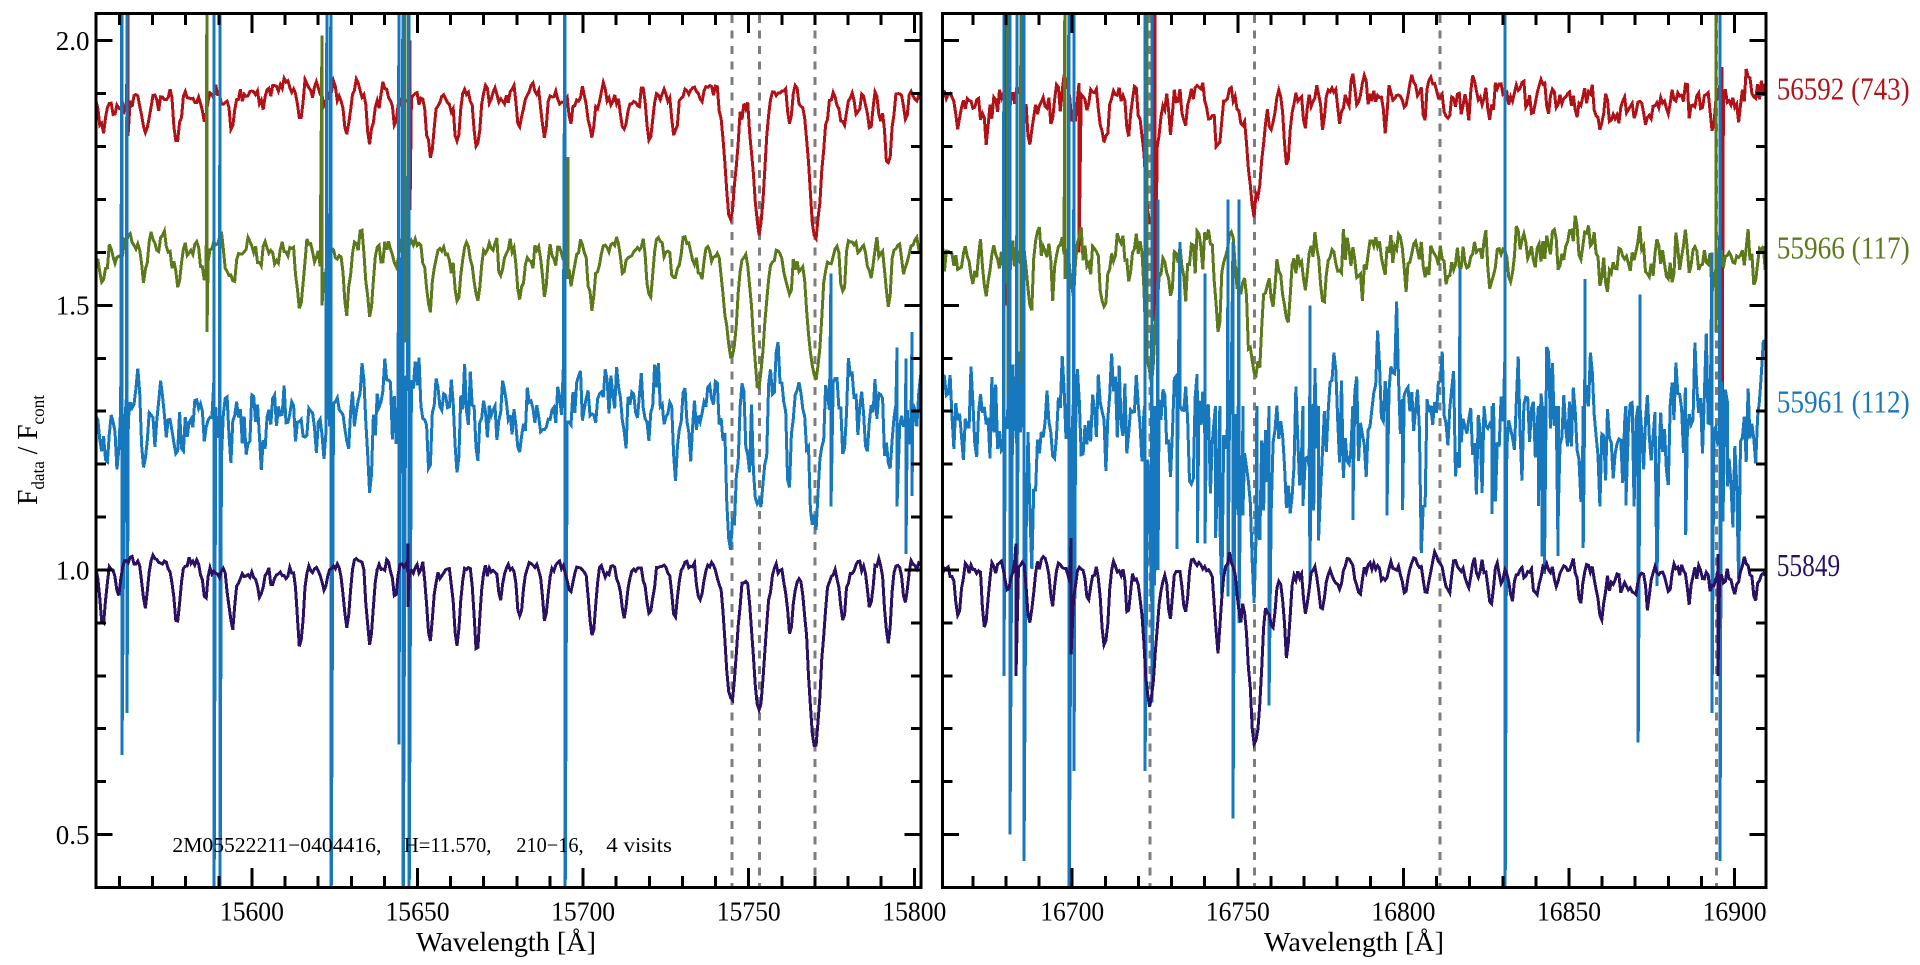 The image size is (1920, 965). What do you see at coordinates (583, 912) in the screenshot?
I see `svg-text: 15700` at bounding box center [583, 912].